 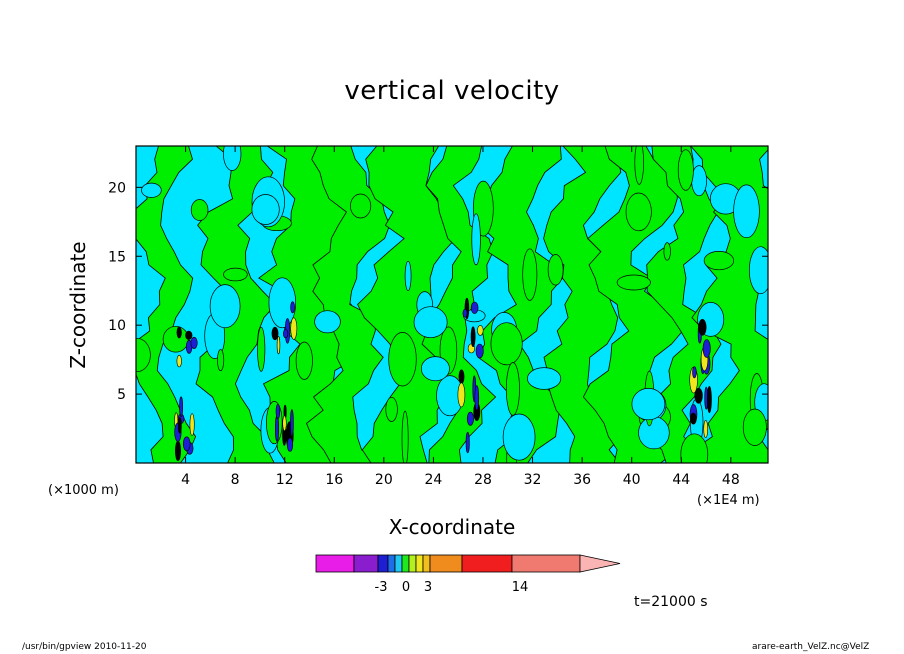 I want to click on colorbar: -3 0 3 14, so click(x=468, y=574).